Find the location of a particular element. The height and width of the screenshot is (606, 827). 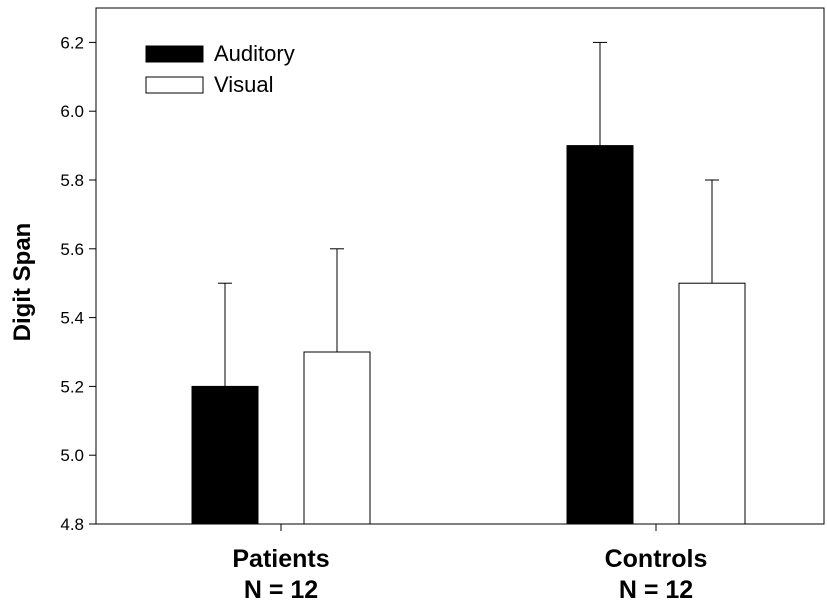

y-tick-label: 6.0 is located at coordinates (72, 111).